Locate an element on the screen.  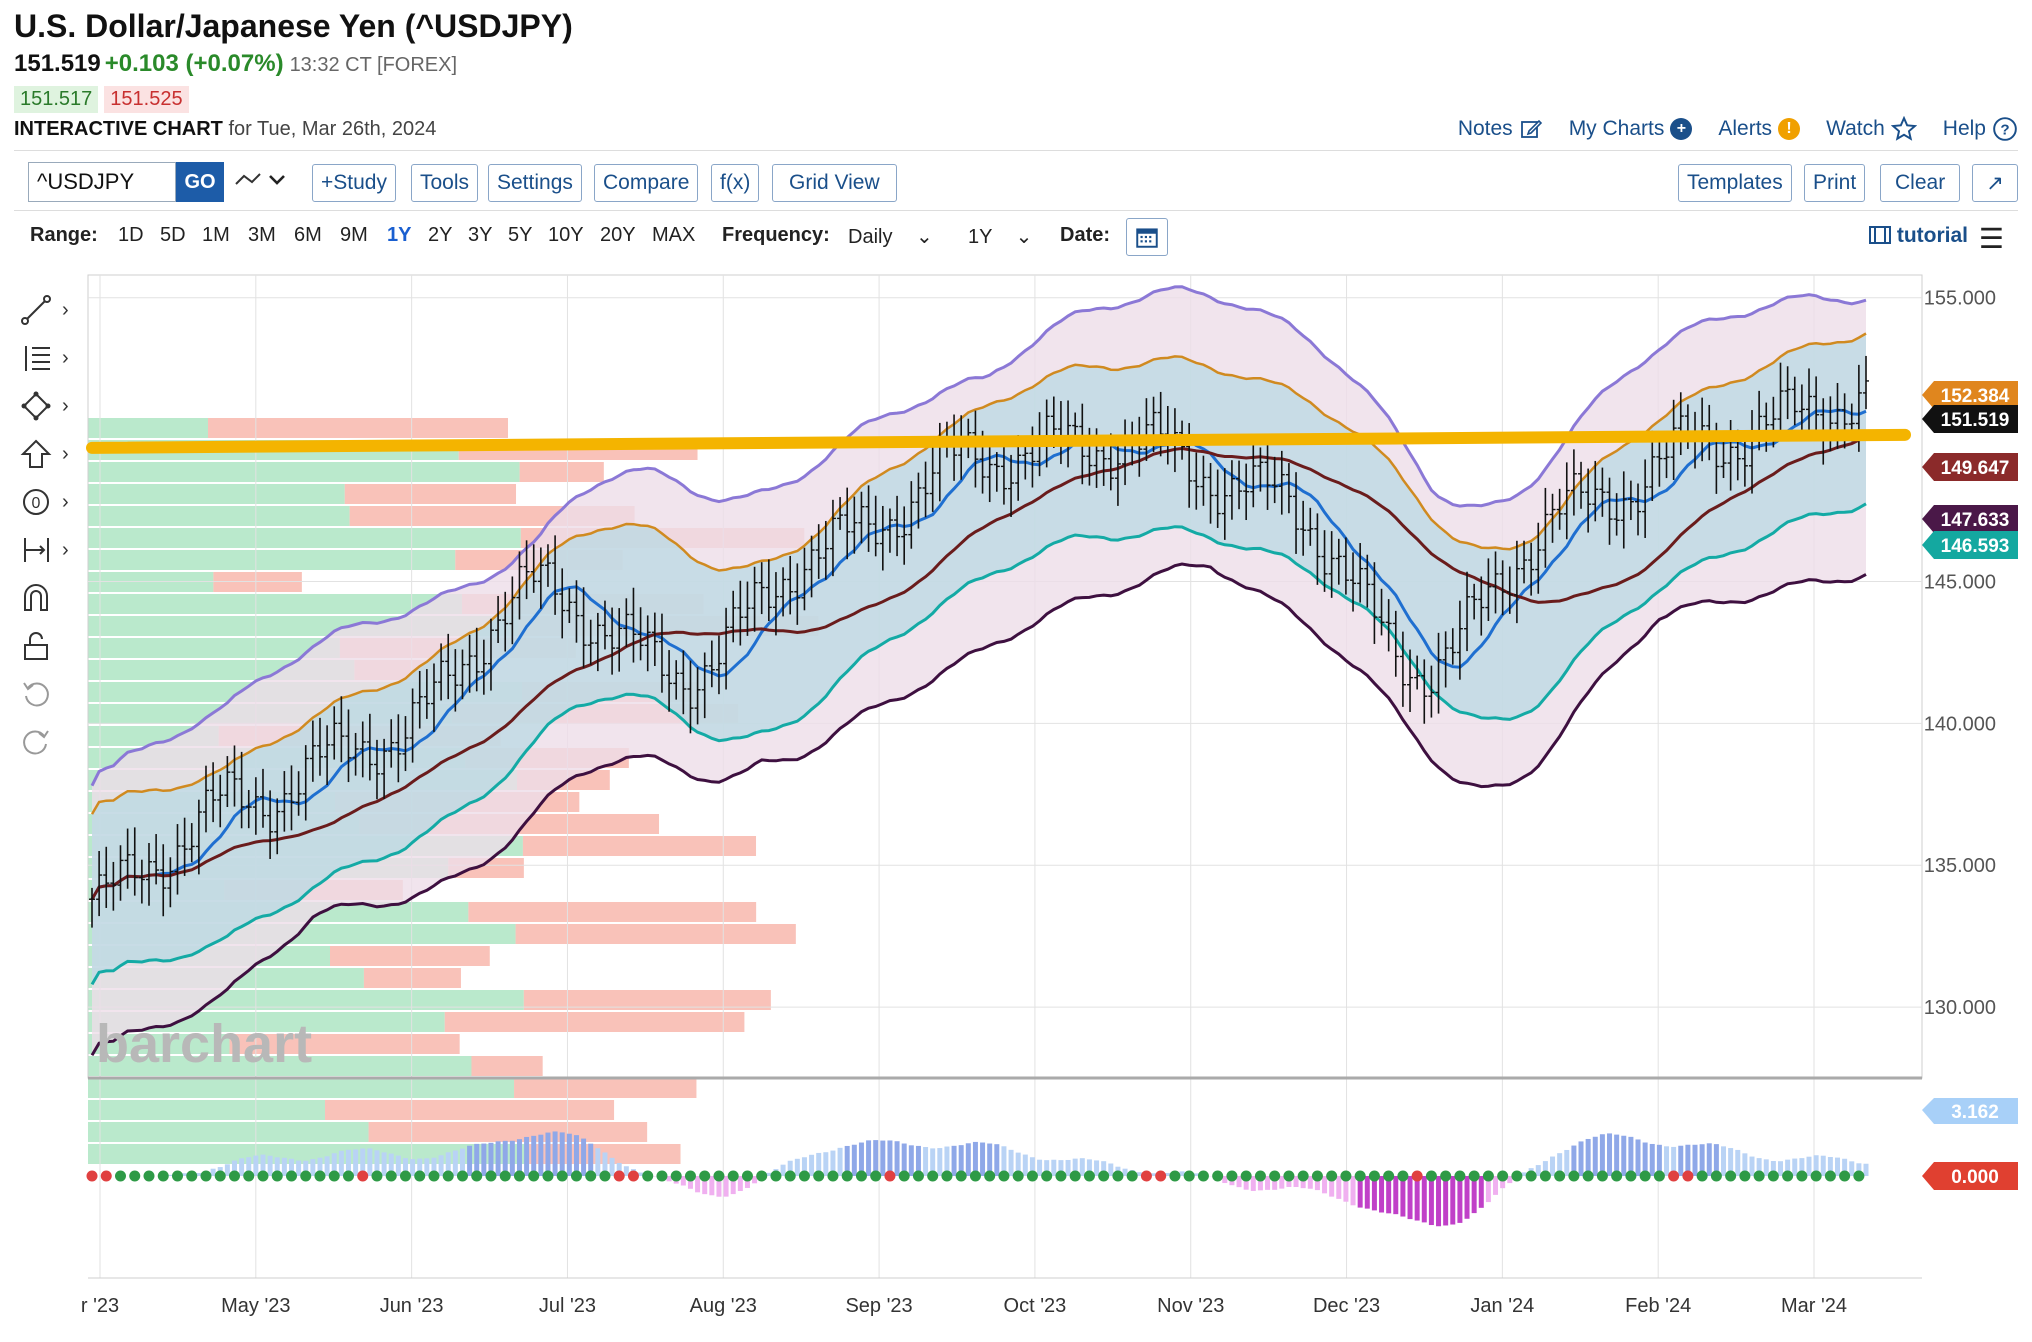
price-tag-bg is located at coordinates (1970, 419).